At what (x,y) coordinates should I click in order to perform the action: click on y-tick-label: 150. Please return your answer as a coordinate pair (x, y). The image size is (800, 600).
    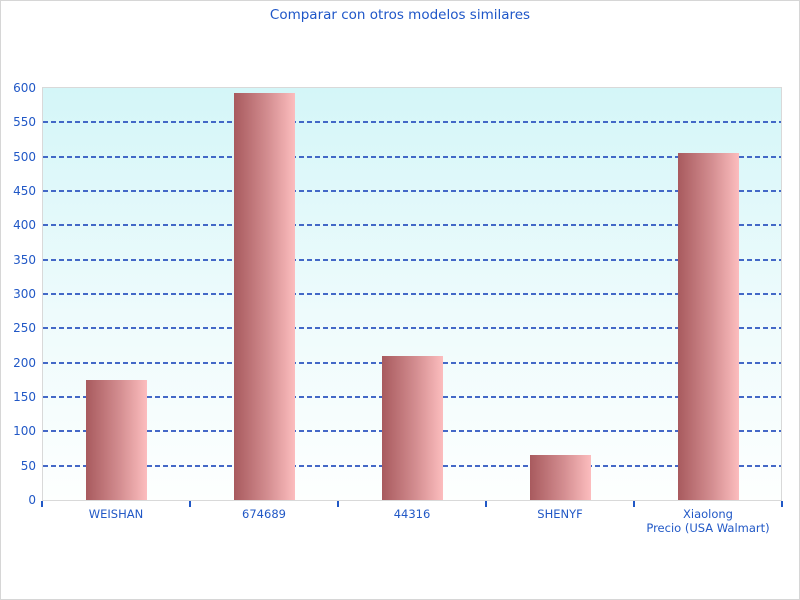
    Looking at the image, I should click on (24, 397).